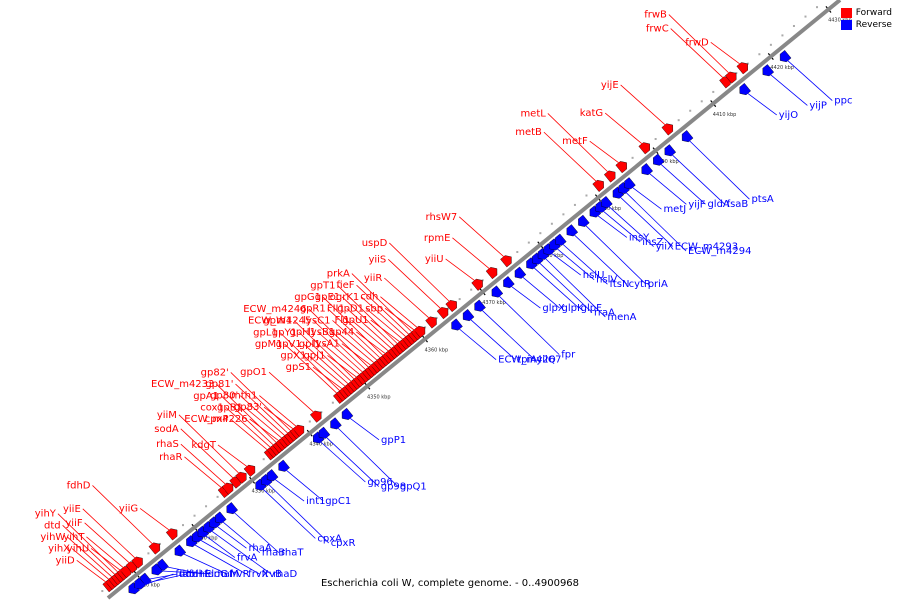  Describe the element at coordinates (873, 25) in the screenshot. I see `legend-reverse-label: Reverse` at that location.